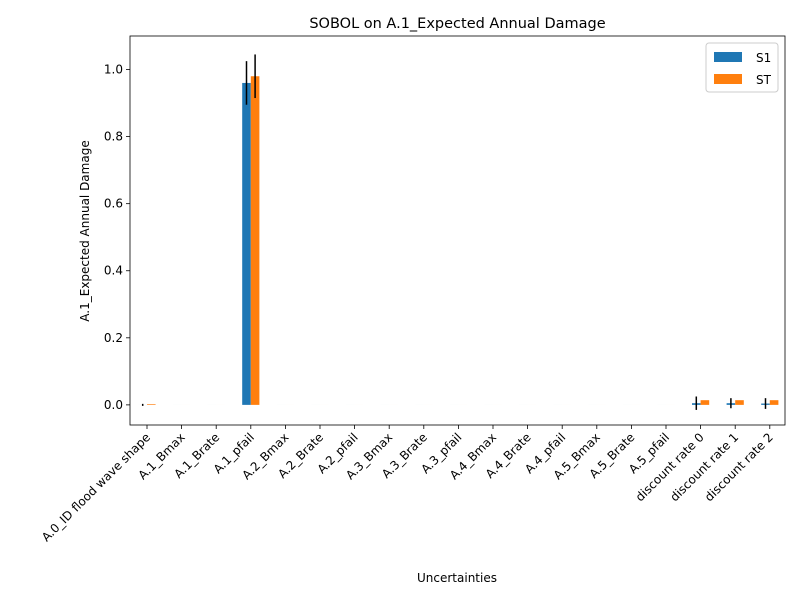  Describe the element at coordinates (728, 79) in the screenshot. I see `legend-swatch-st` at that location.